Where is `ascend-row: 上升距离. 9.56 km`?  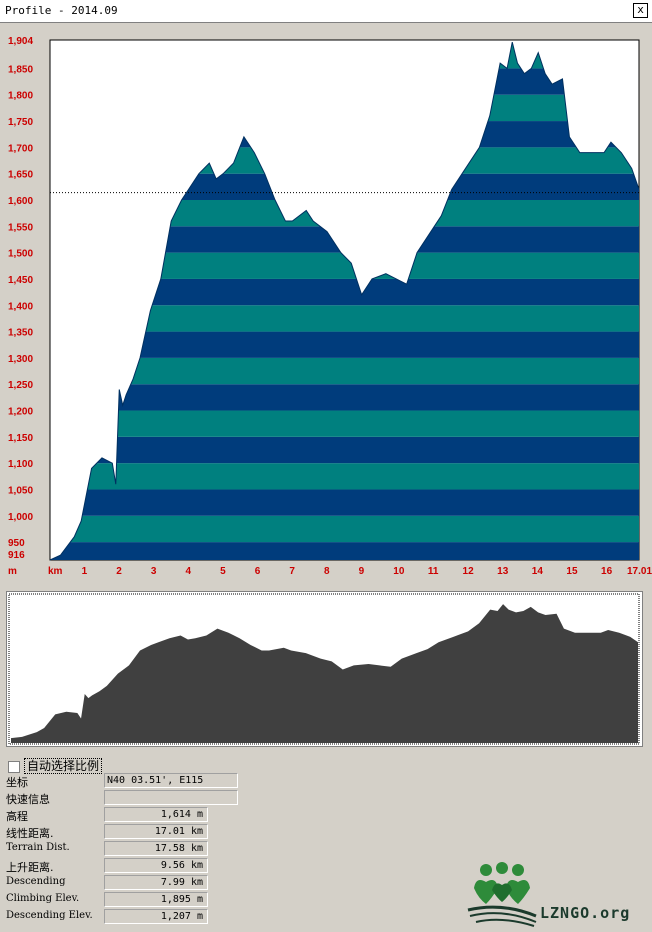 ascend-row: 上升距离. 9.56 km is located at coordinates (126, 866).